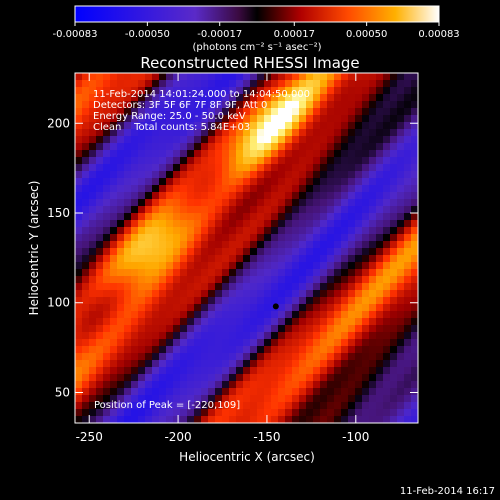 Image resolution: width=500 pixels, height=500 pixels. Describe the element at coordinates (257, 14) in the screenshot. I see `colorbar` at that location.